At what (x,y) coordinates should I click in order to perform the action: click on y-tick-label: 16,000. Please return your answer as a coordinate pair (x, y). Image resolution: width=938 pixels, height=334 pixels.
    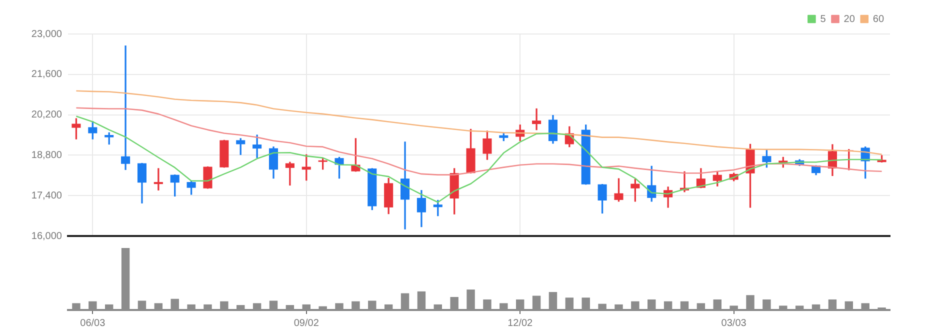
    Looking at the image, I should click on (46, 236).